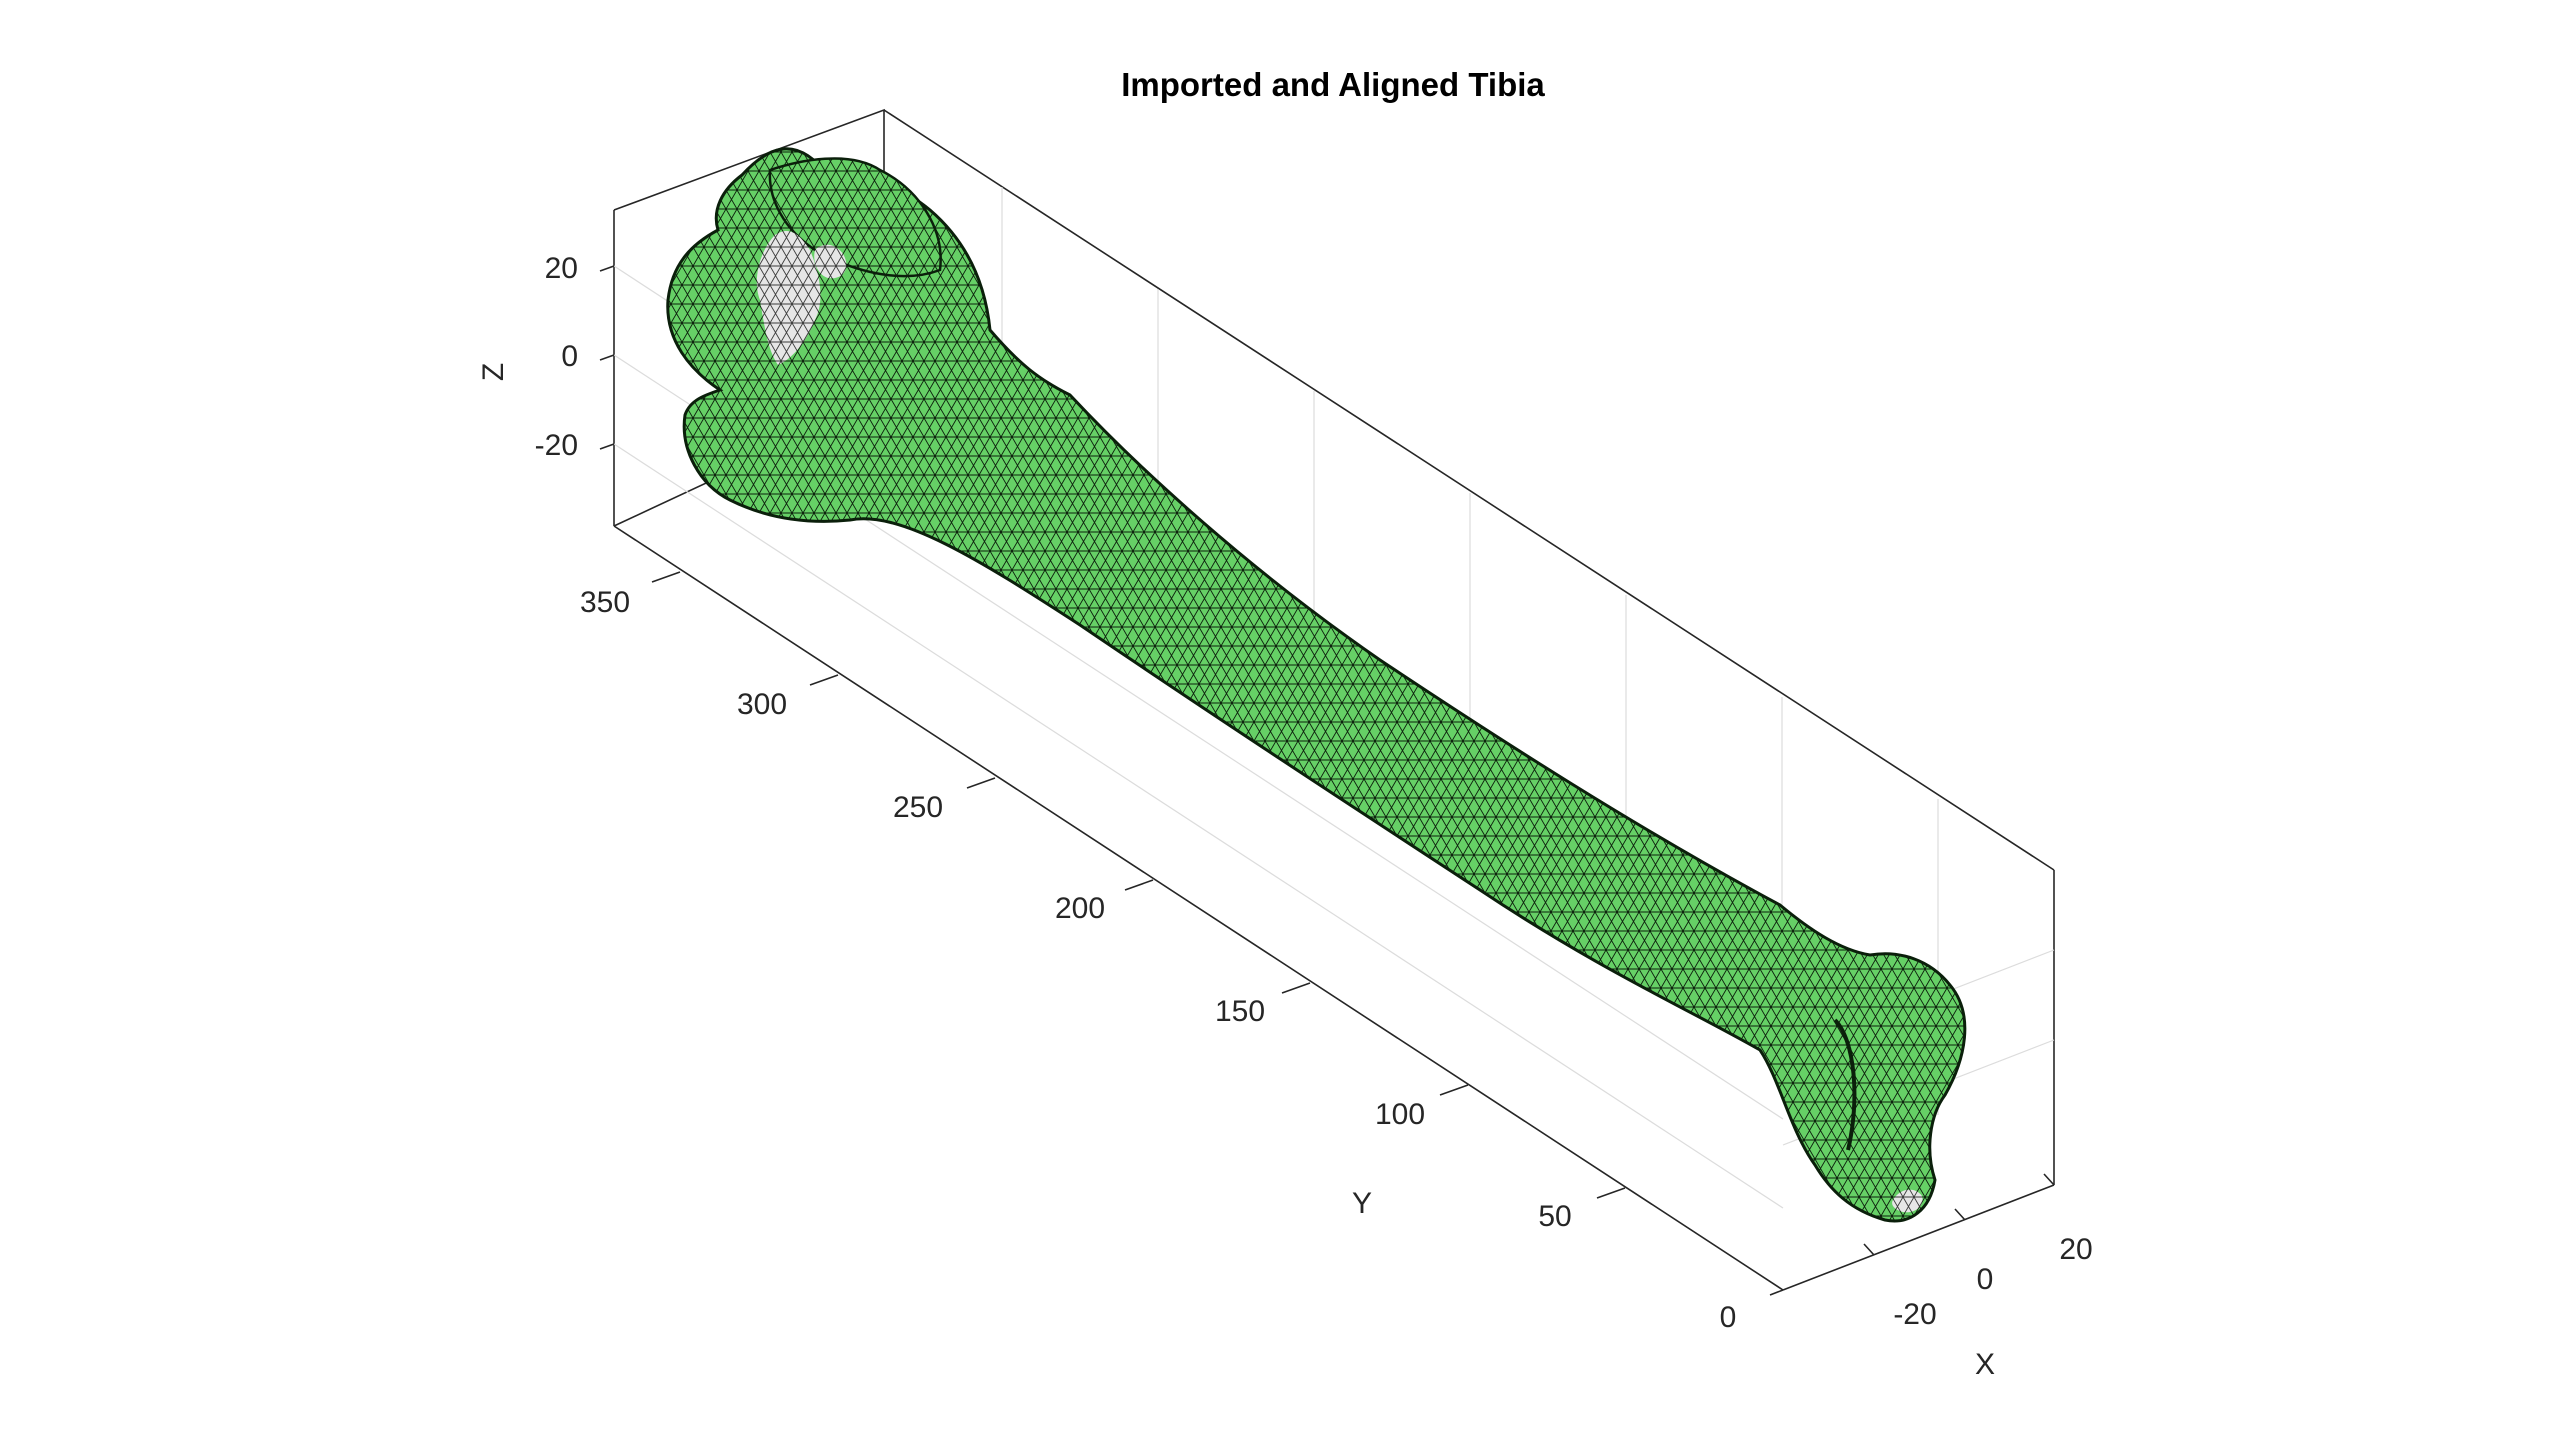 This screenshot has width=2550, height=1434. I want to click on ankle-groove, so click(1845, 1084).